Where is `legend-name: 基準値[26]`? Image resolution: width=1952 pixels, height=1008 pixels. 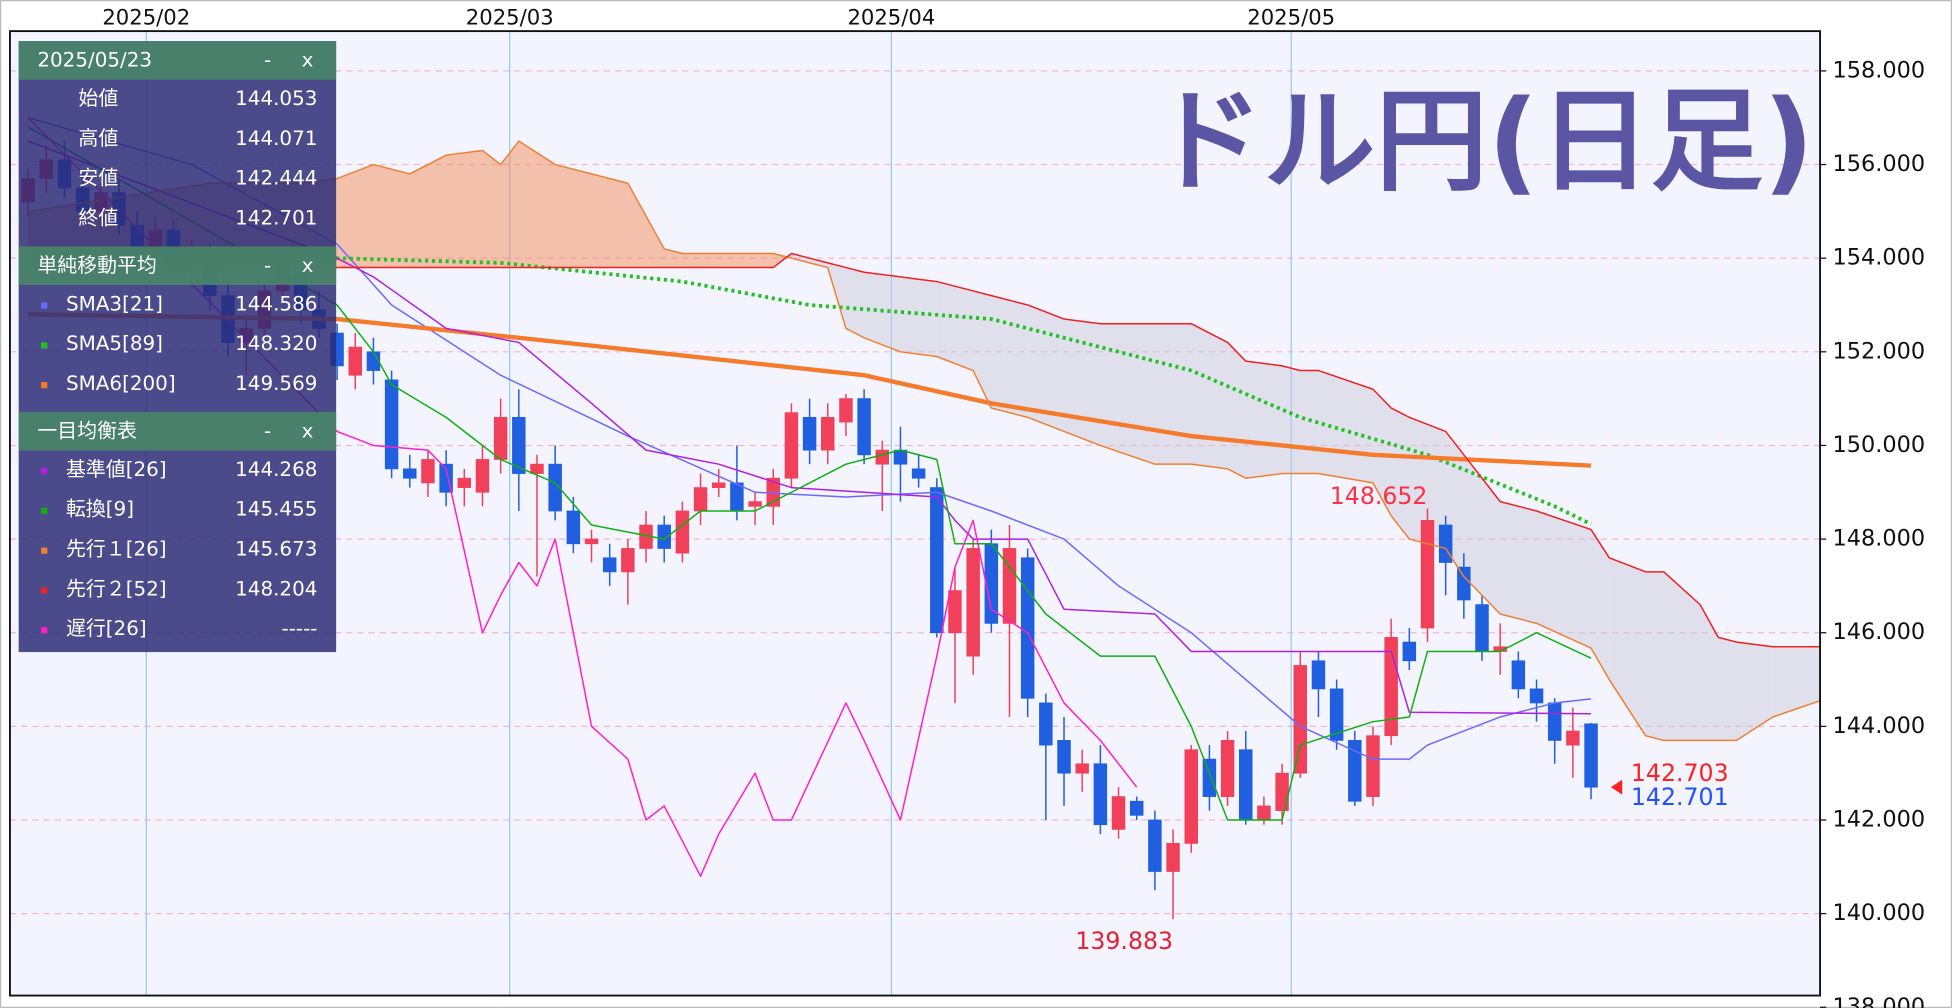
legend-name: 基準値[26] is located at coordinates (116, 469).